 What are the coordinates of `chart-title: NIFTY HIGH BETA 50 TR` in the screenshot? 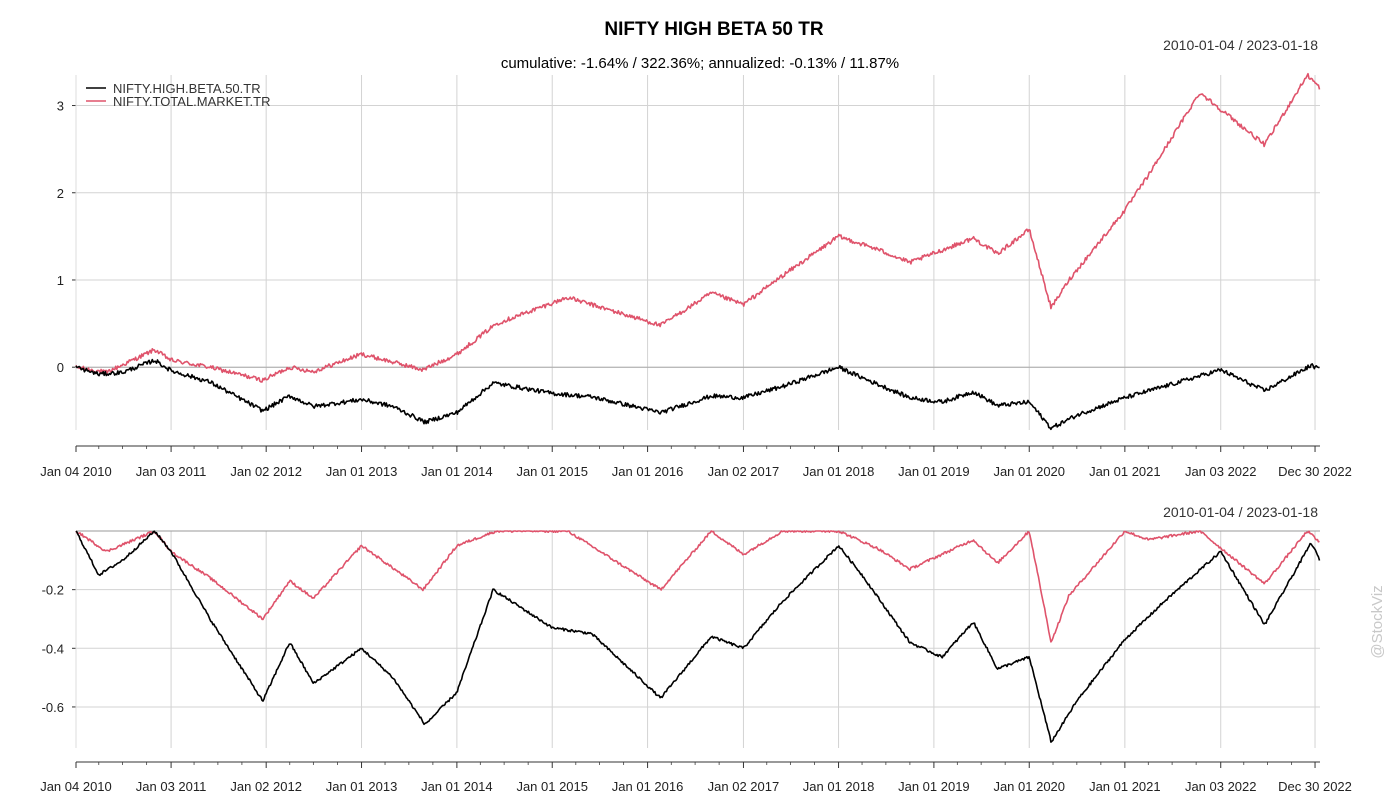 It's located at (714, 29).